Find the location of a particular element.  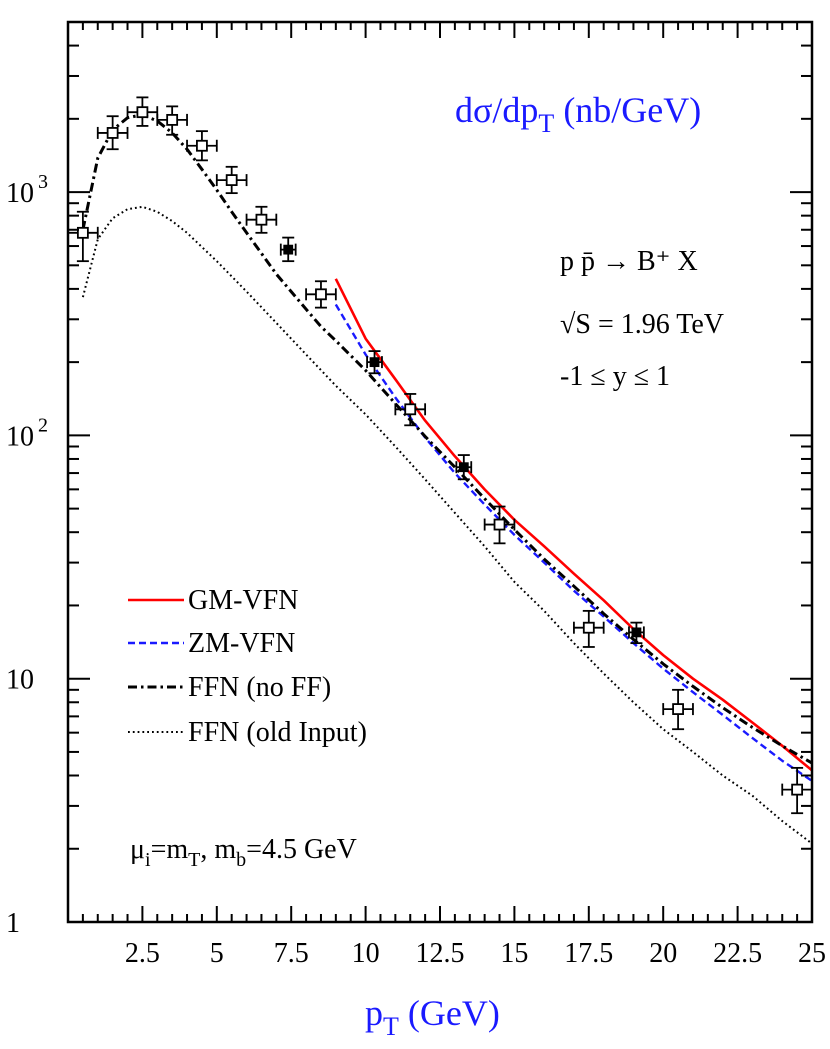

legend-label: ZM-VFN is located at coordinates (241, 643).